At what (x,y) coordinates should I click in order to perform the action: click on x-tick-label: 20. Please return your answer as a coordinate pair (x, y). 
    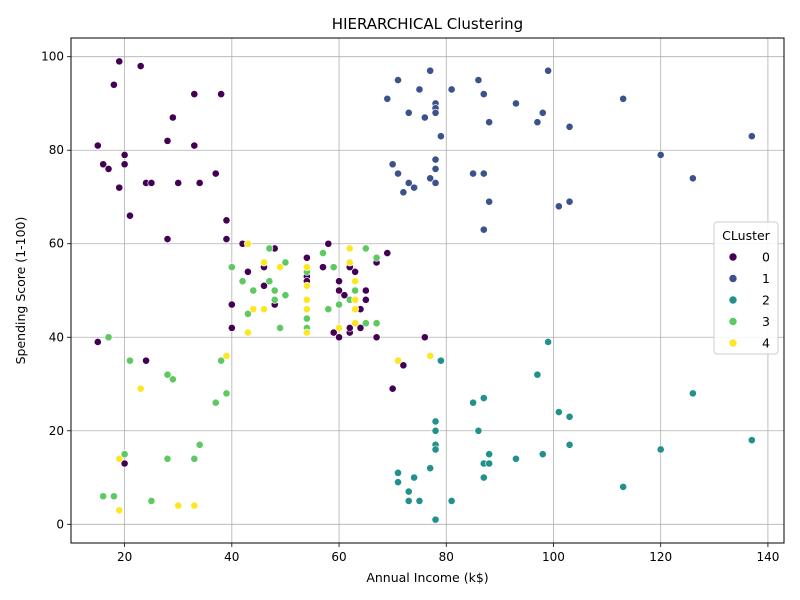
    Looking at the image, I should click on (124, 557).